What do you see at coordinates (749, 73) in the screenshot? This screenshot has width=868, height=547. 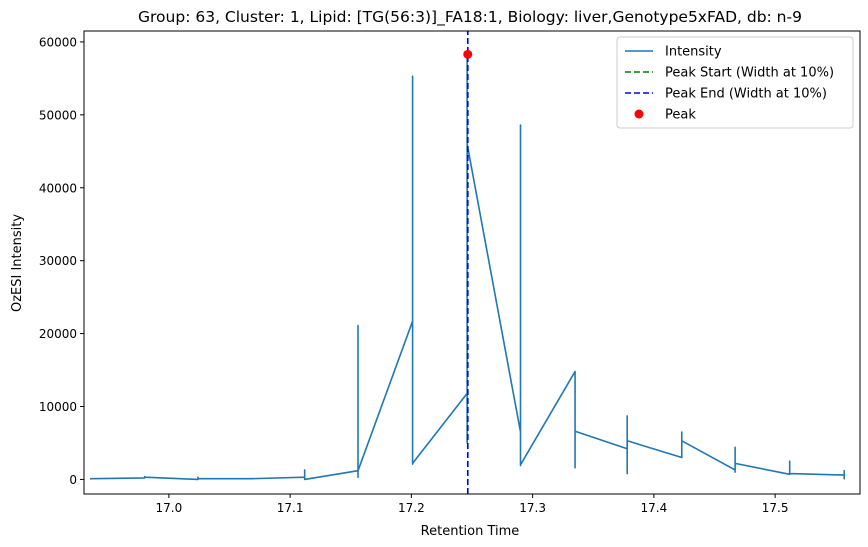 I see `legend-label-peak-start: Peak Start (Width at 10%)` at bounding box center [749, 73].